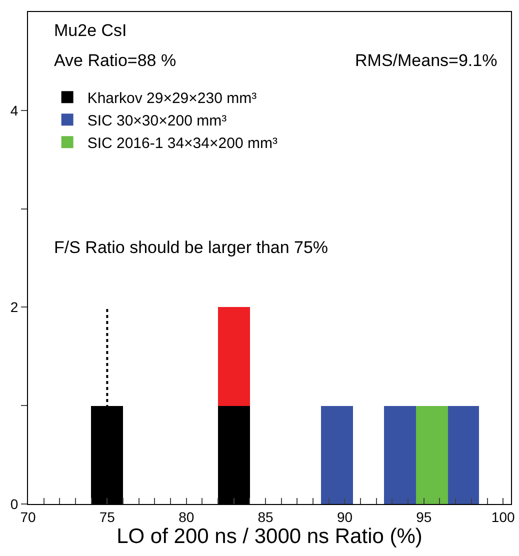 The width and height of the screenshot is (519, 556). Describe the element at coordinates (191, 247) in the screenshot. I see `annotation: F/S Ratio should be larger than 75%` at that location.